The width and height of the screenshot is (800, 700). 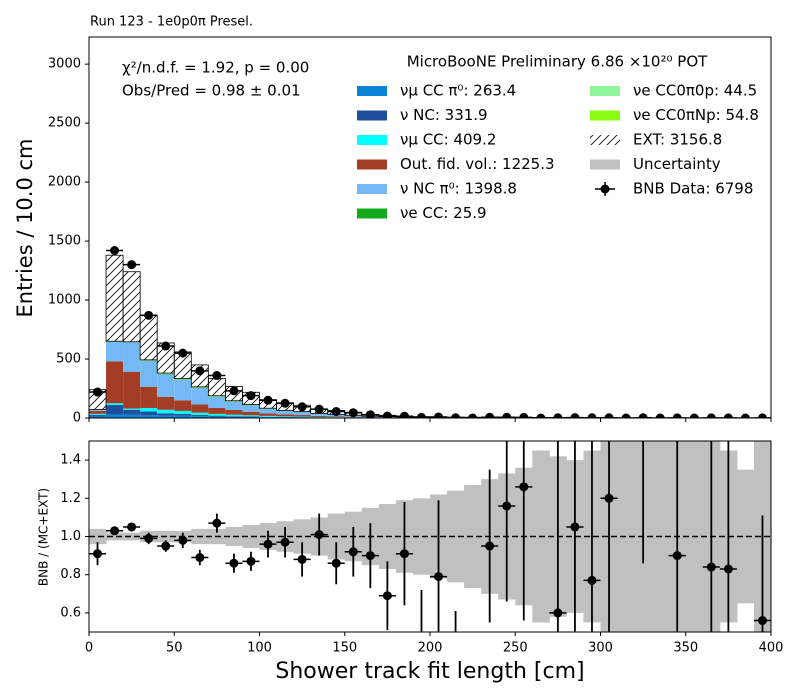 What do you see at coordinates (25, 227) in the screenshot?
I see `y-axis-label: Entries / 10.0 cm` at bounding box center [25, 227].